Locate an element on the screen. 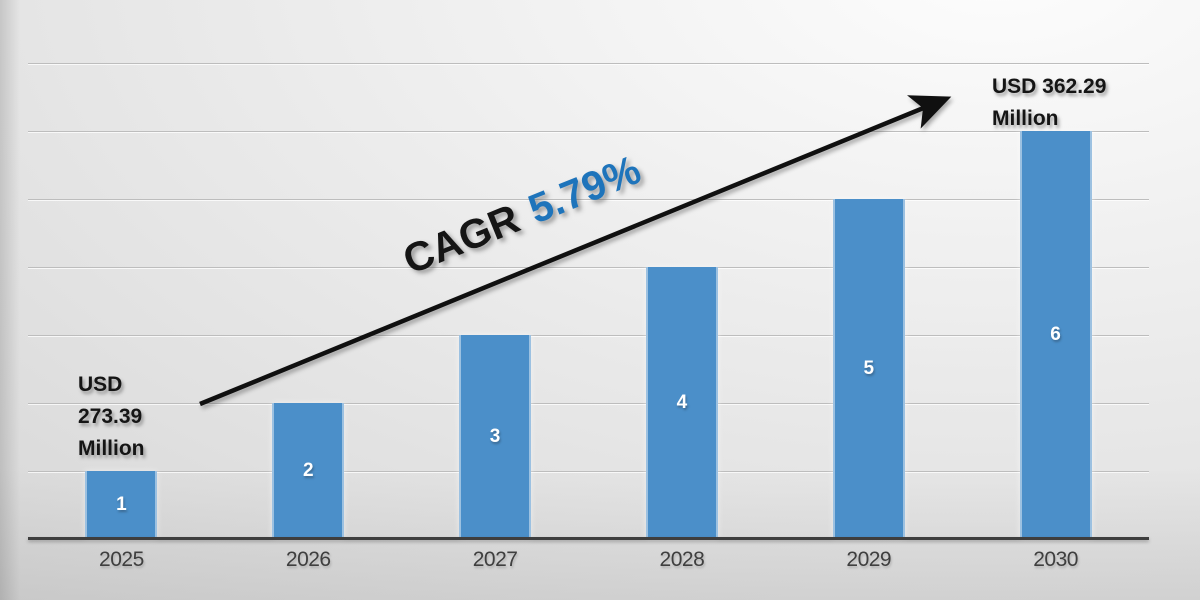 Image resolution: width=1200 pixels, height=600 pixels. bar-2030: 6 is located at coordinates (1055, 335).